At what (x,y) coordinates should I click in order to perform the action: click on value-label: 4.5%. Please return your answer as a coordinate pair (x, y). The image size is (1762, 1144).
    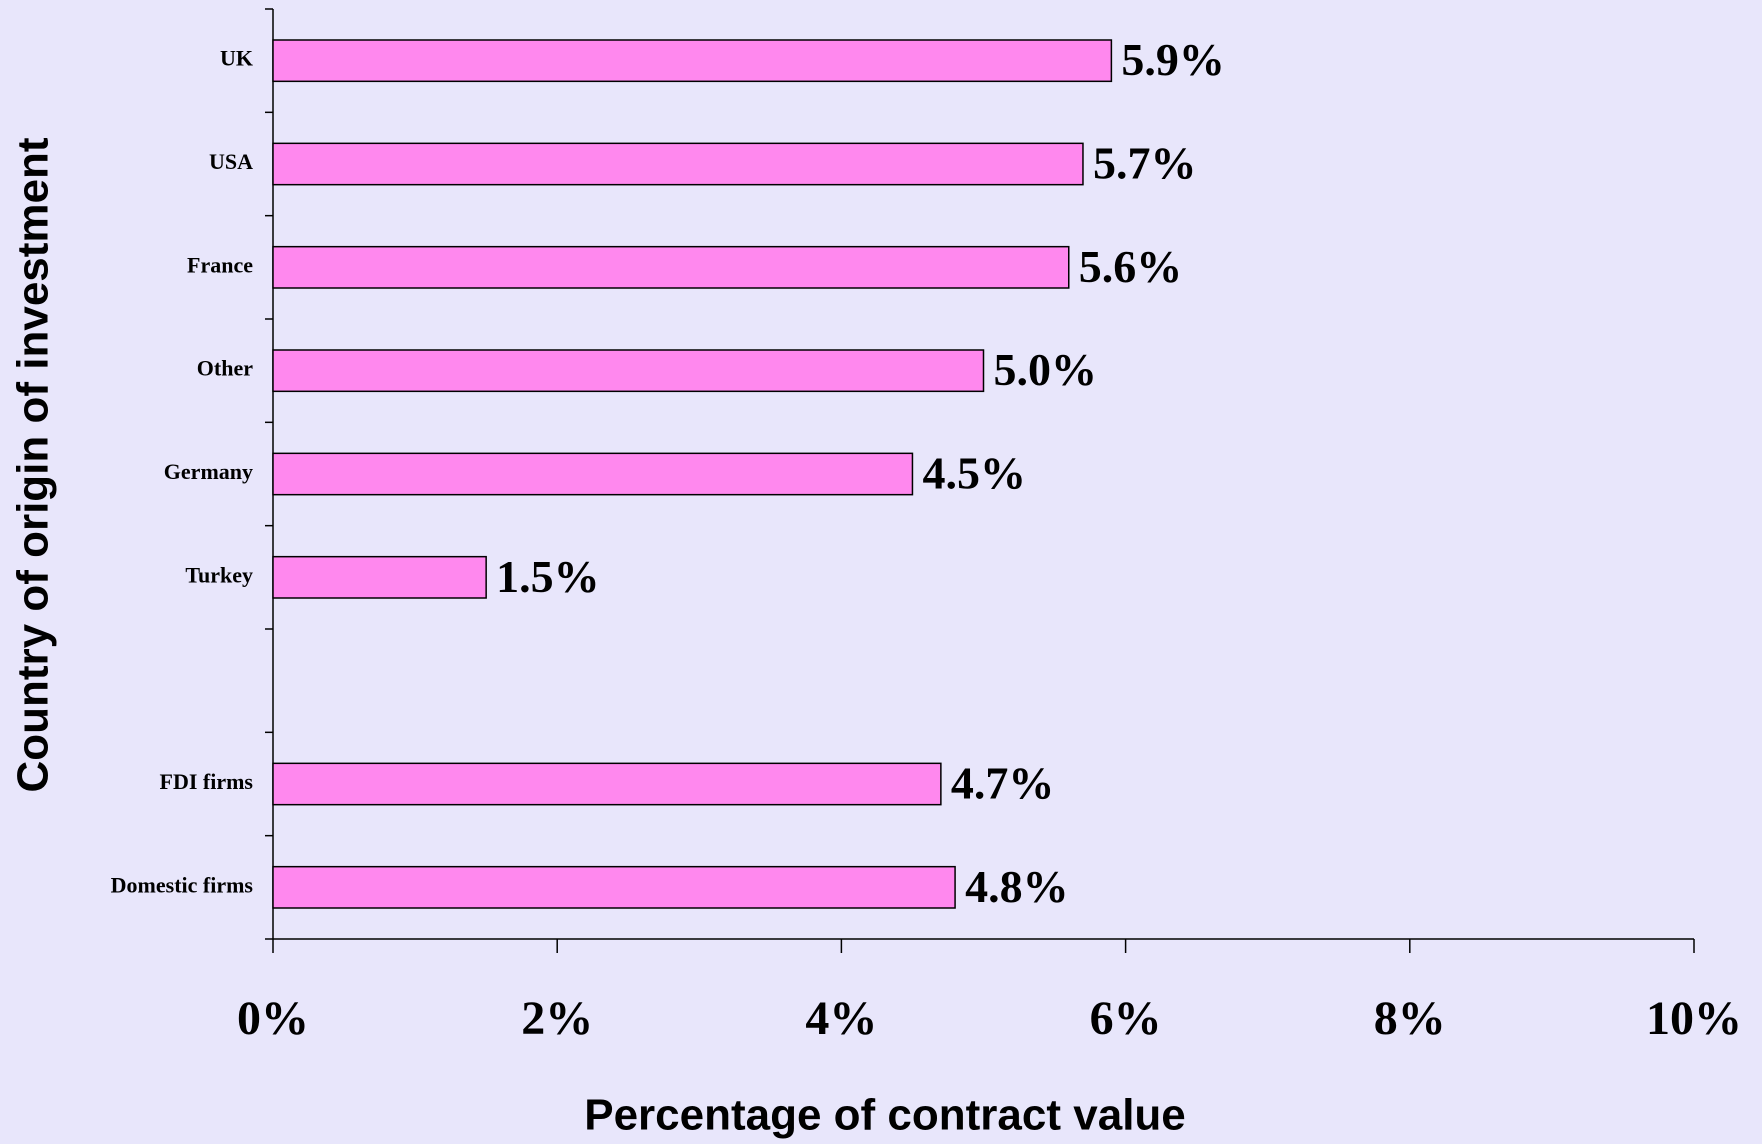
    Looking at the image, I should click on (973, 473).